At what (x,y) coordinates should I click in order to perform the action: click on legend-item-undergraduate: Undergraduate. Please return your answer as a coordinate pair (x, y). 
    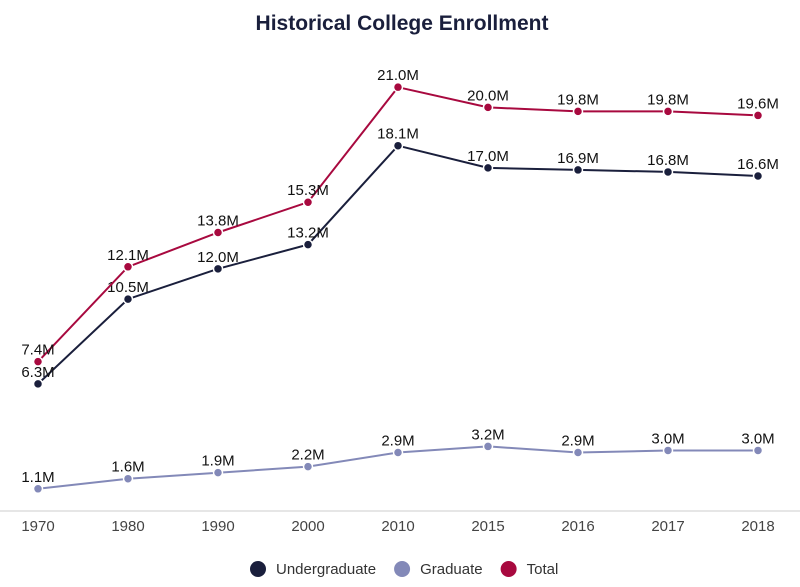
    Looking at the image, I should click on (313, 569).